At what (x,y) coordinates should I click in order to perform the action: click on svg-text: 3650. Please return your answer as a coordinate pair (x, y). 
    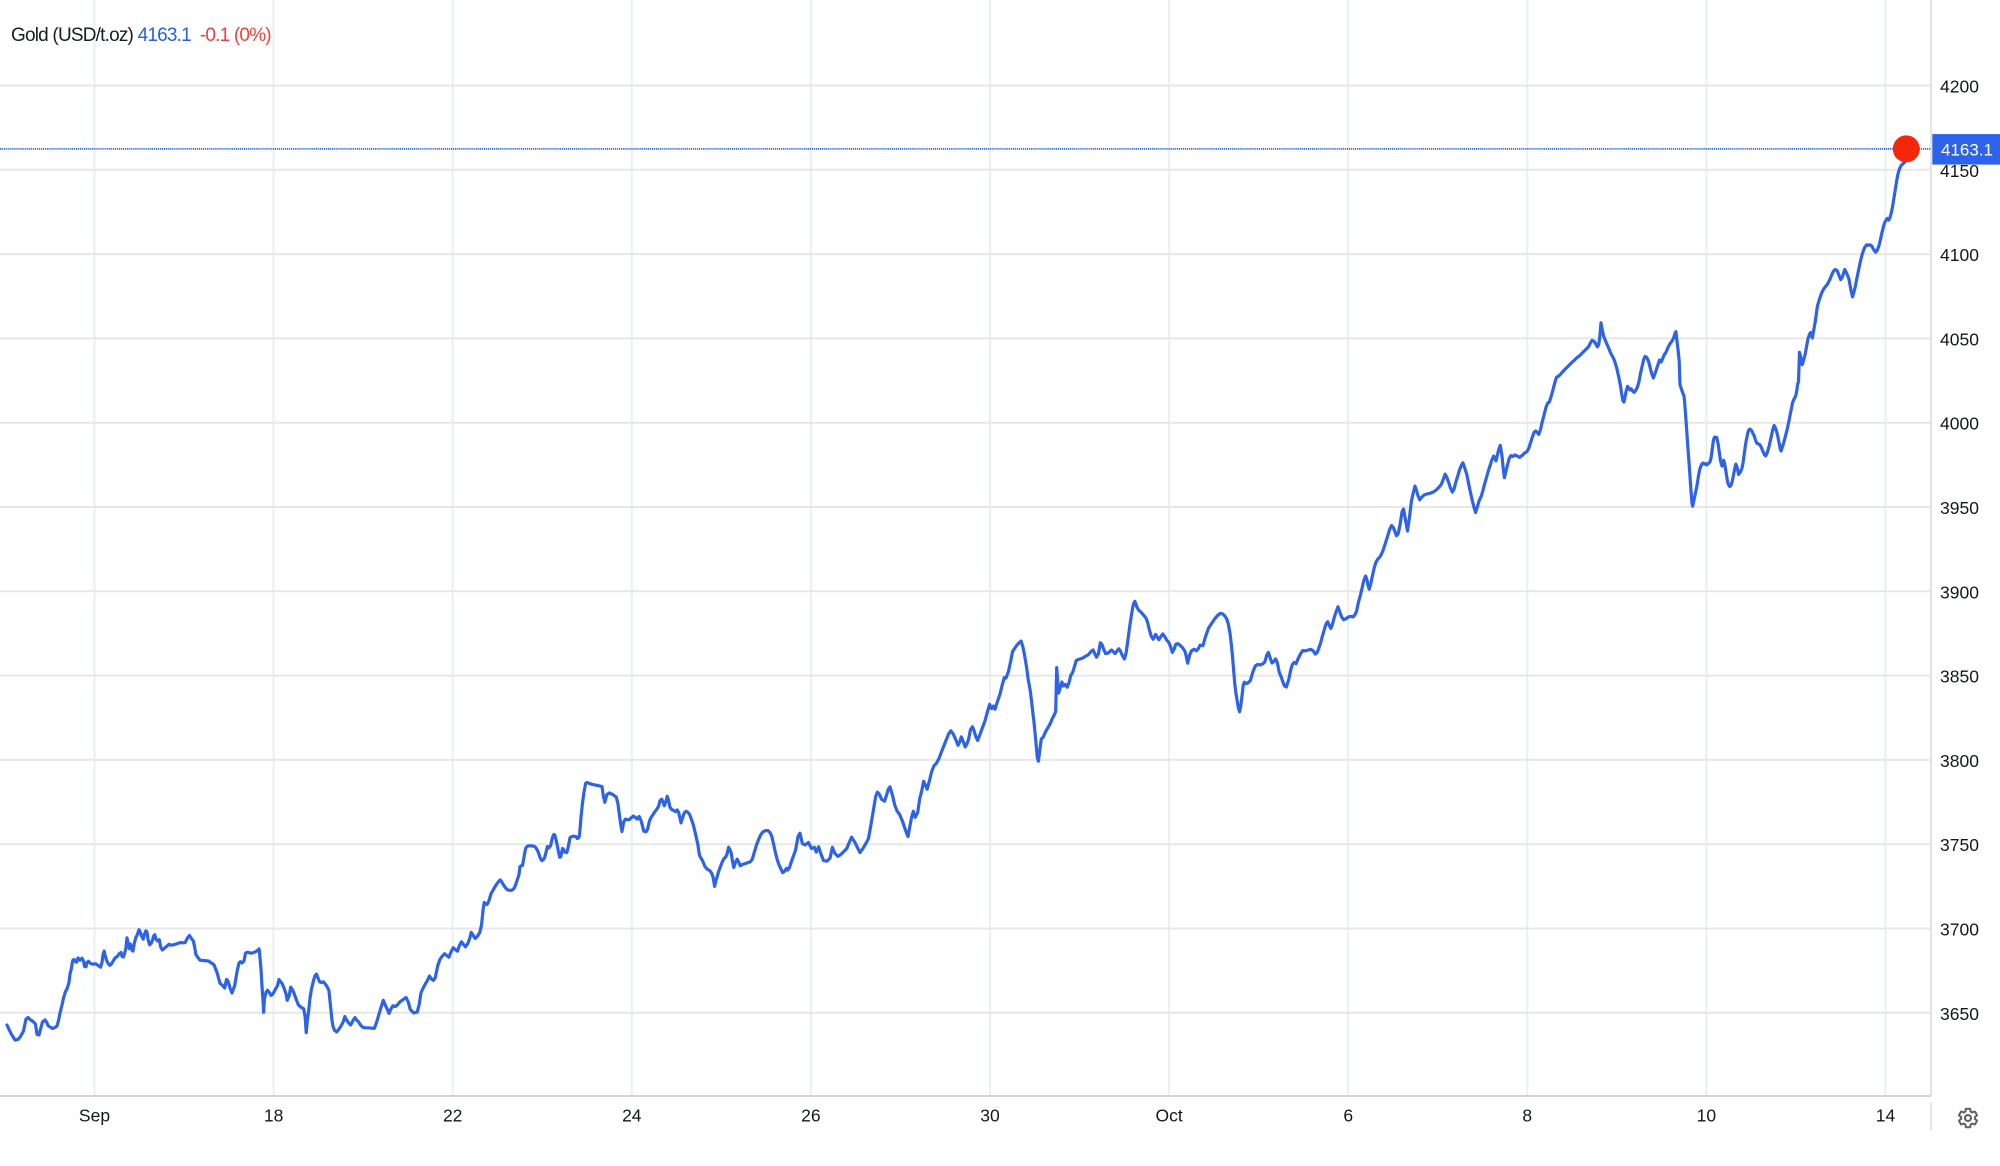
    Looking at the image, I should click on (1959, 1014).